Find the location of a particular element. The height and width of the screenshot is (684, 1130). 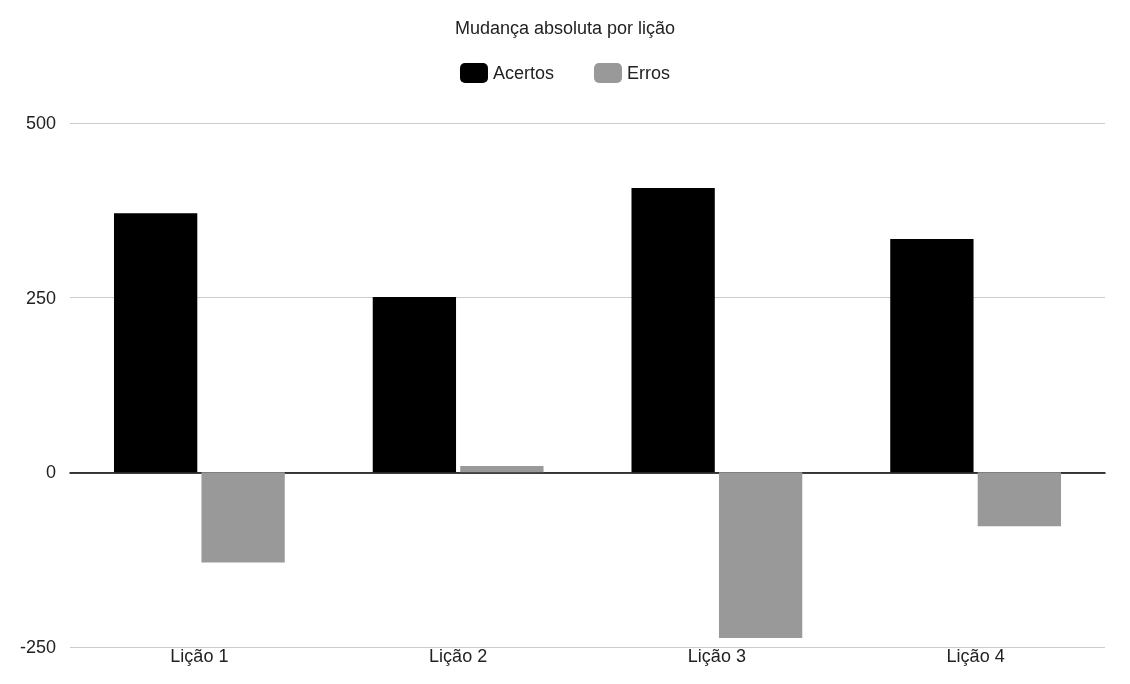

y-tick-label: -250 is located at coordinates (37, 647).